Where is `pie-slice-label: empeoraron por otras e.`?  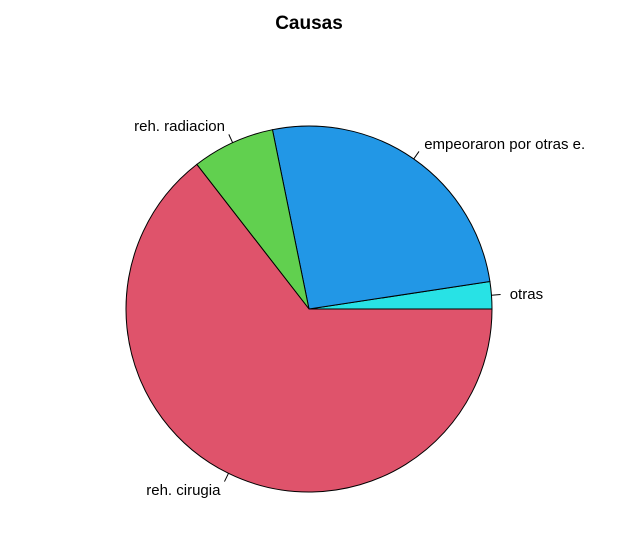
pie-slice-label: empeoraron por otras e. is located at coordinates (504, 144).